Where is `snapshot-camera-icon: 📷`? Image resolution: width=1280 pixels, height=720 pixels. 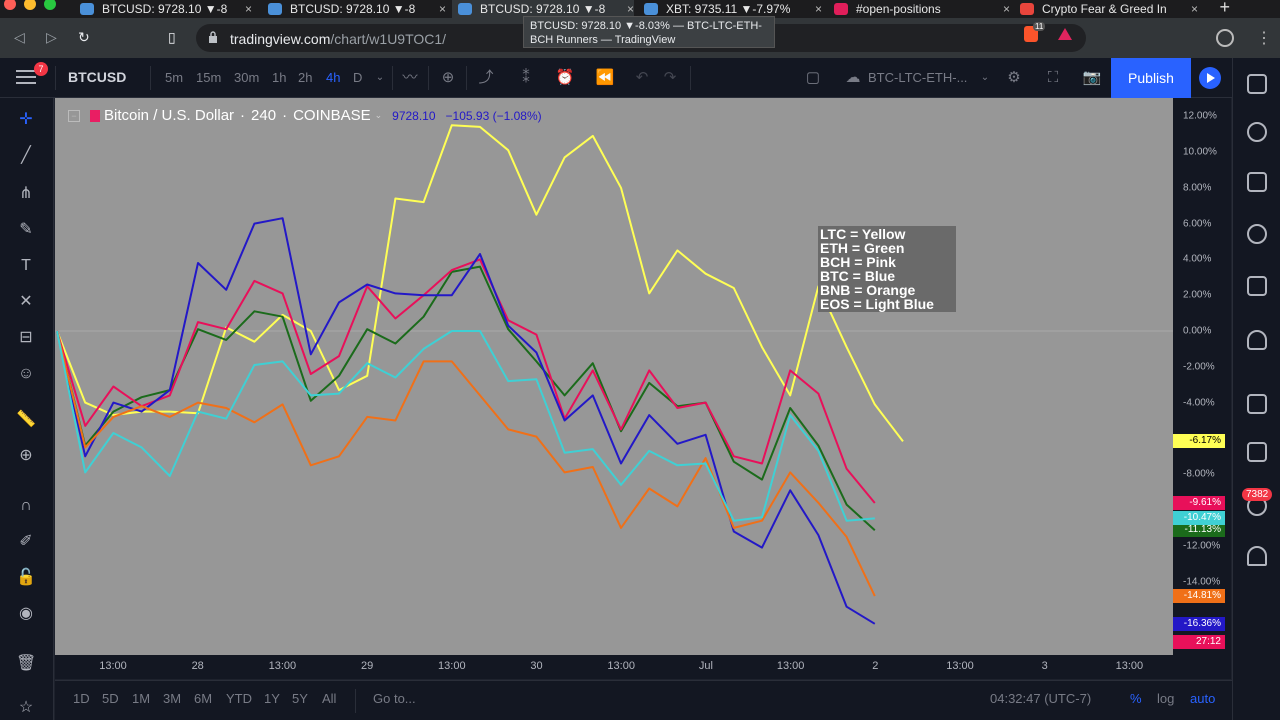 snapshot-camera-icon: 📷 is located at coordinates (1092, 77).